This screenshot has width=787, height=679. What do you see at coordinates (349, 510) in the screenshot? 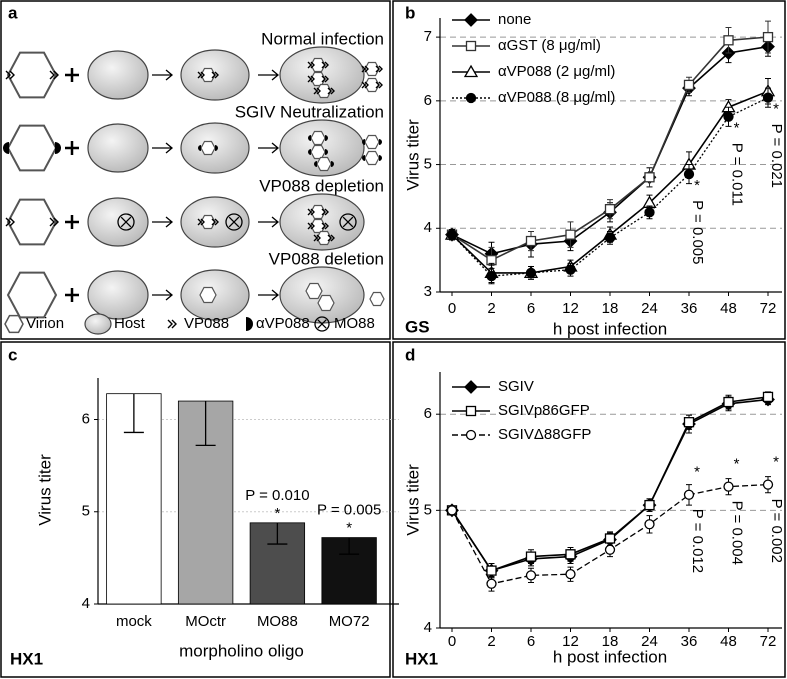
I see `annotation-label: P = 0.005` at bounding box center [349, 510].